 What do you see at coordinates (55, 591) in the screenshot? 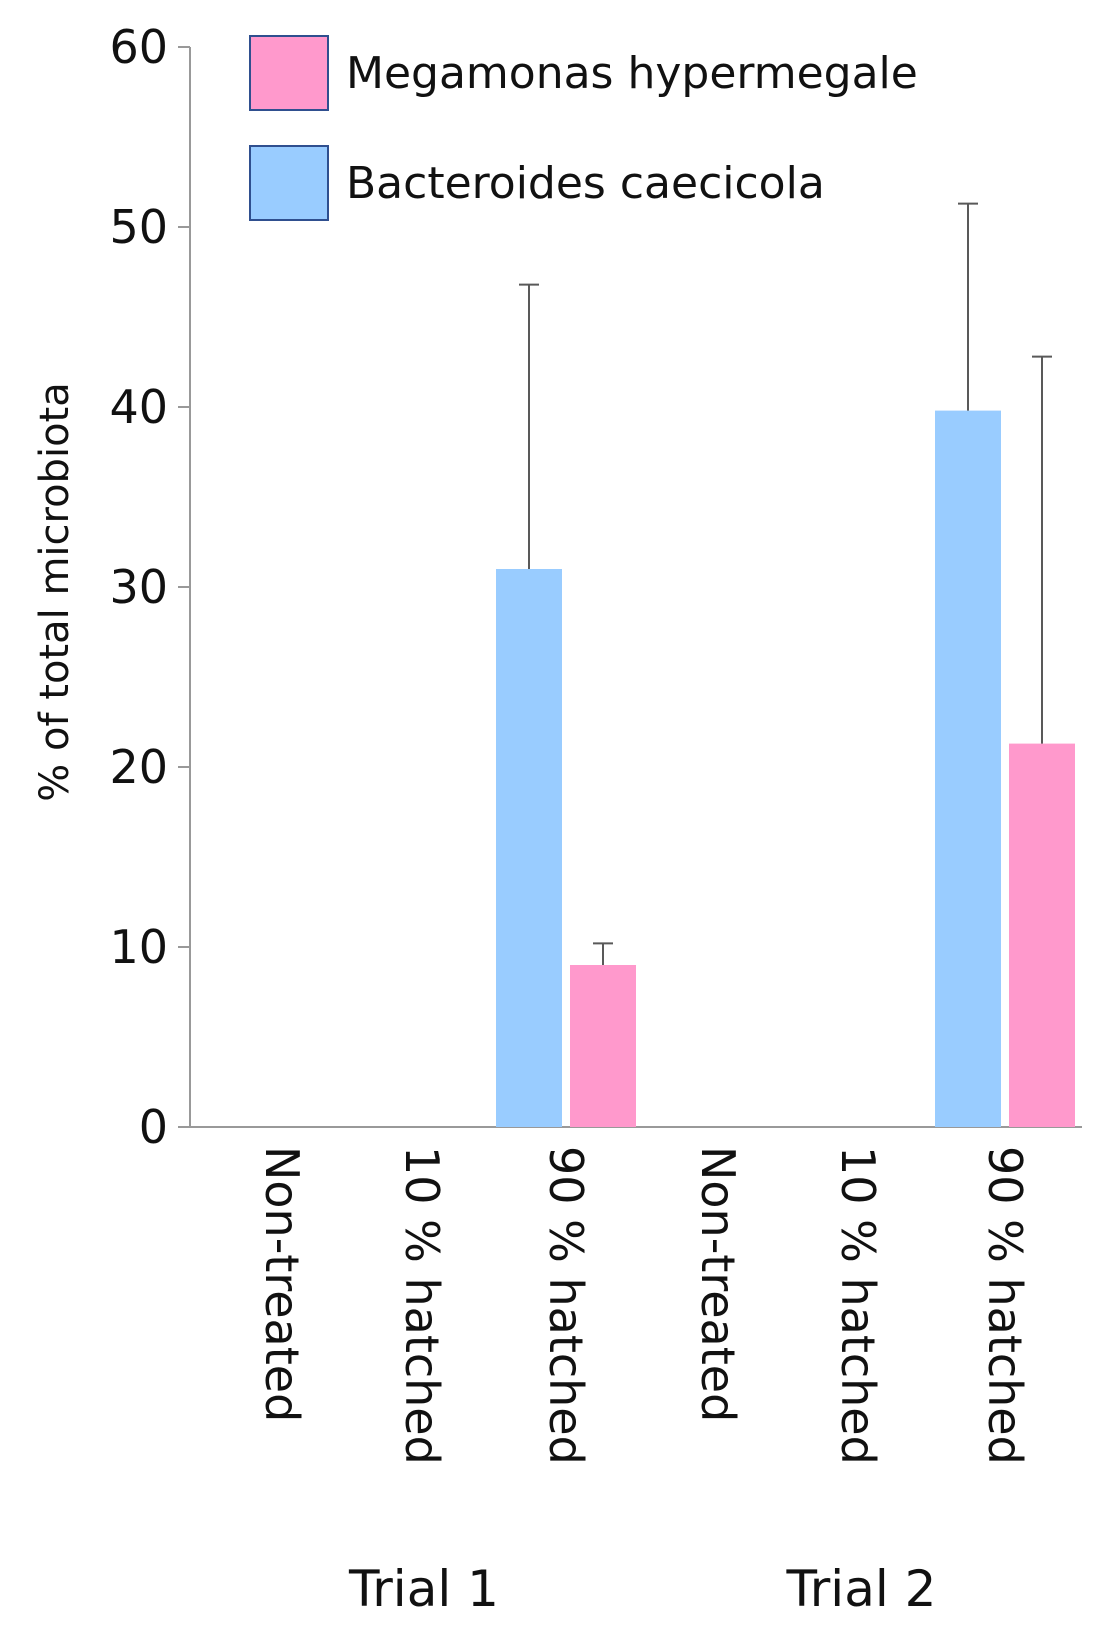
I see `y-axis-label: % of total microbiota` at bounding box center [55, 591].